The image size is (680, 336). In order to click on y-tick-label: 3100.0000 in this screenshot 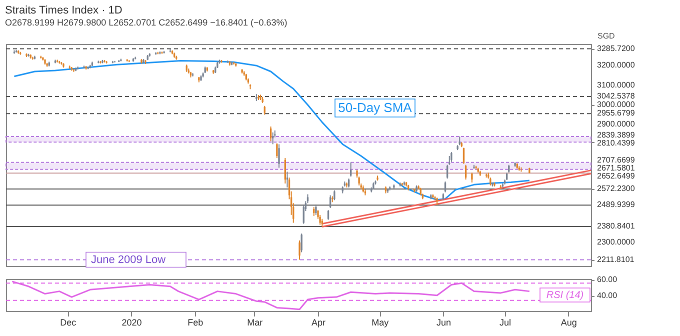, I will do `click(616, 85)`.